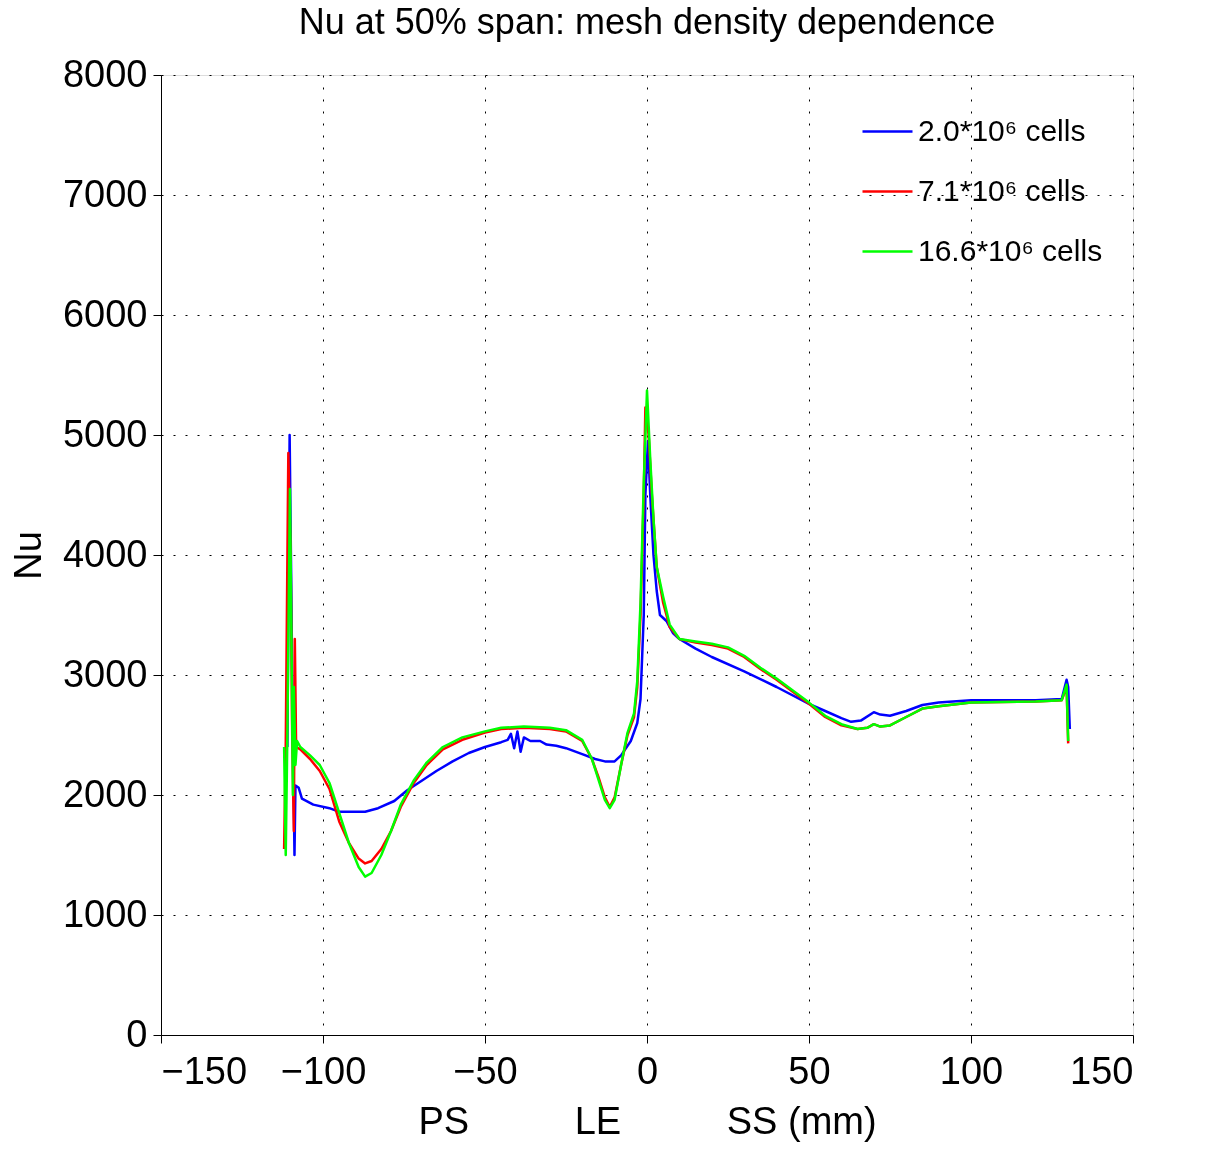  What do you see at coordinates (137, 1033) in the screenshot?
I see `y-tick-label: 0` at bounding box center [137, 1033].